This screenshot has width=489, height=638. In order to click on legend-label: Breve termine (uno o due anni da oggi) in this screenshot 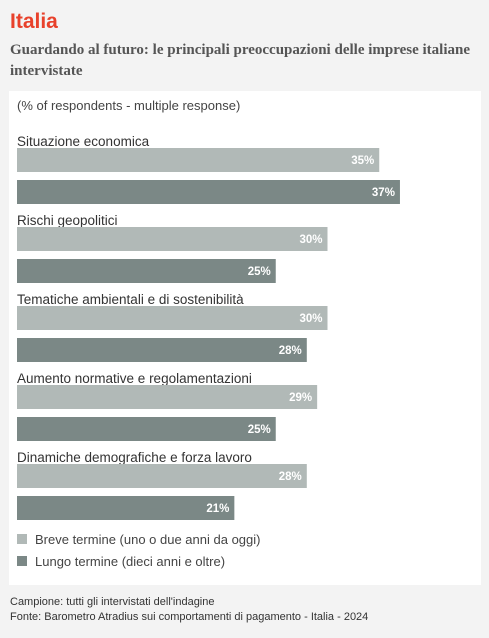, I will do `click(147, 539)`.